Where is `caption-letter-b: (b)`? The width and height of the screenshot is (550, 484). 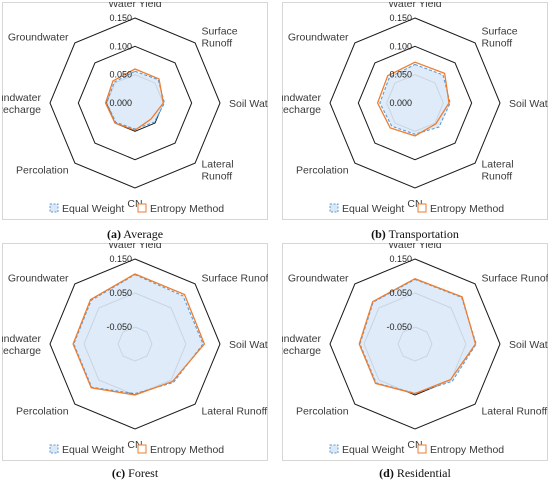 caption-letter-b: (b) is located at coordinates (378, 234).